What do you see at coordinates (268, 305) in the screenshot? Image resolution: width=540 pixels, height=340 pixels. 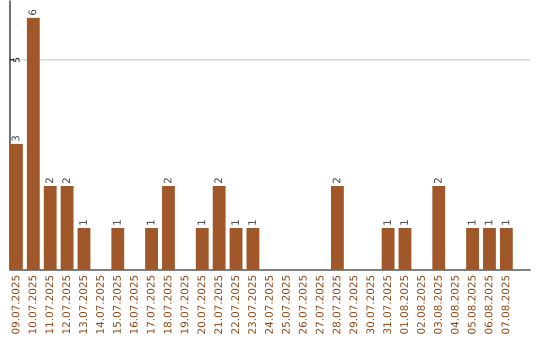 I see `x-tick-label: 24.07.2025` at bounding box center [268, 305].